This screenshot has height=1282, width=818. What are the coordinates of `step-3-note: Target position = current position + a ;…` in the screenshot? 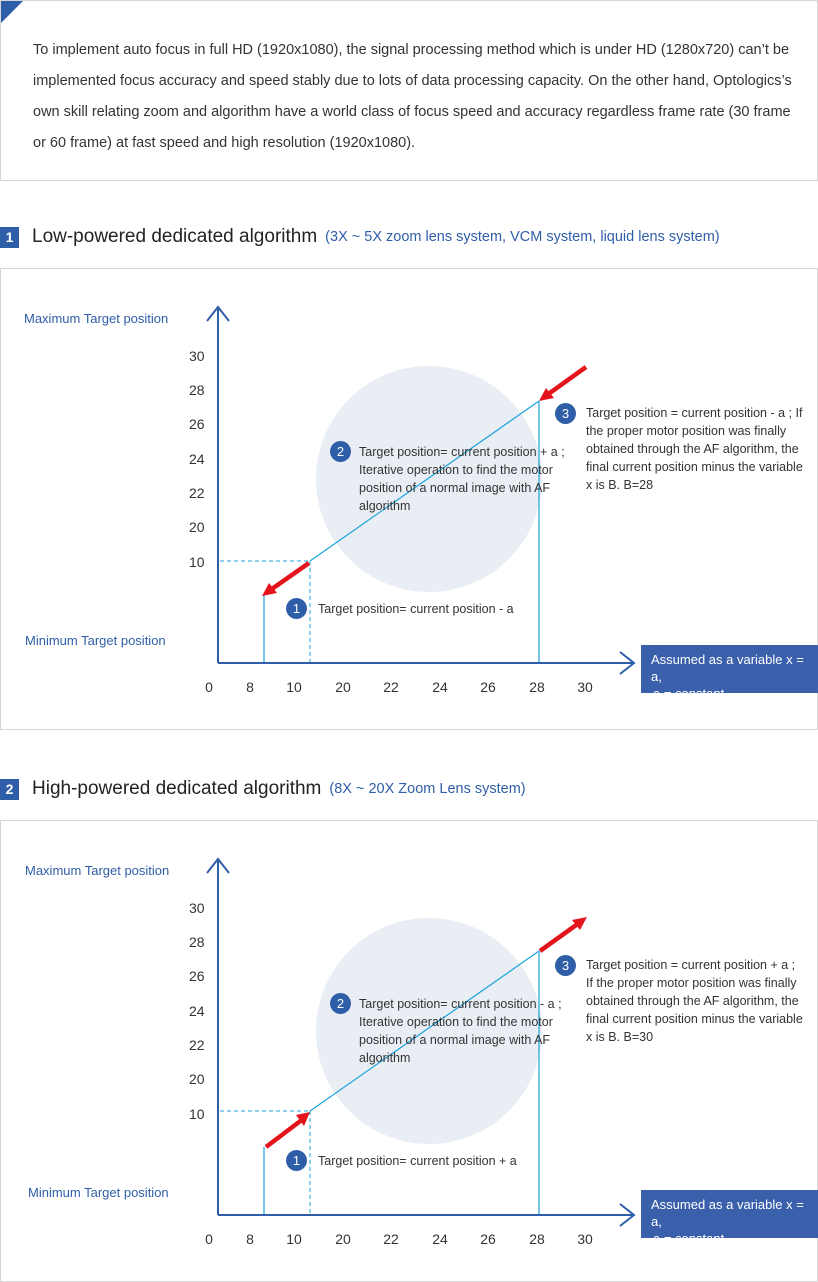 It's located at (694, 1001).